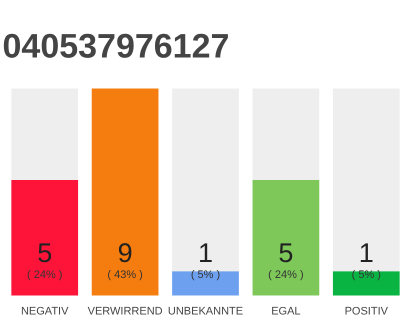 The width and height of the screenshot is (410, 320). I want to click on chart-title: 040537976127, so click(116, 47).